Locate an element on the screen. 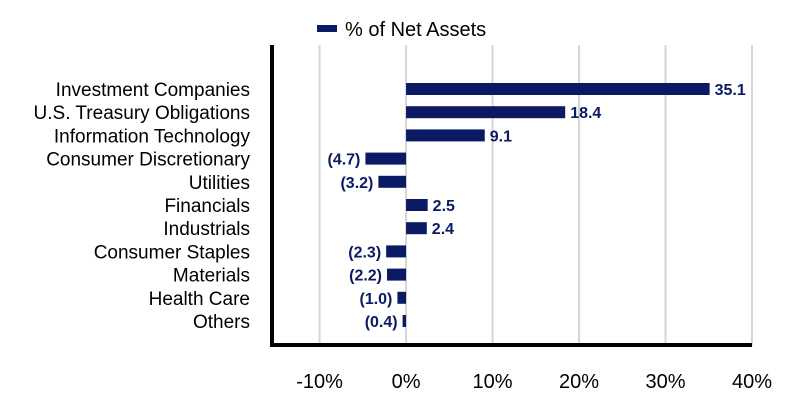  category-label: Utilities is located at coordinates (219, 183).